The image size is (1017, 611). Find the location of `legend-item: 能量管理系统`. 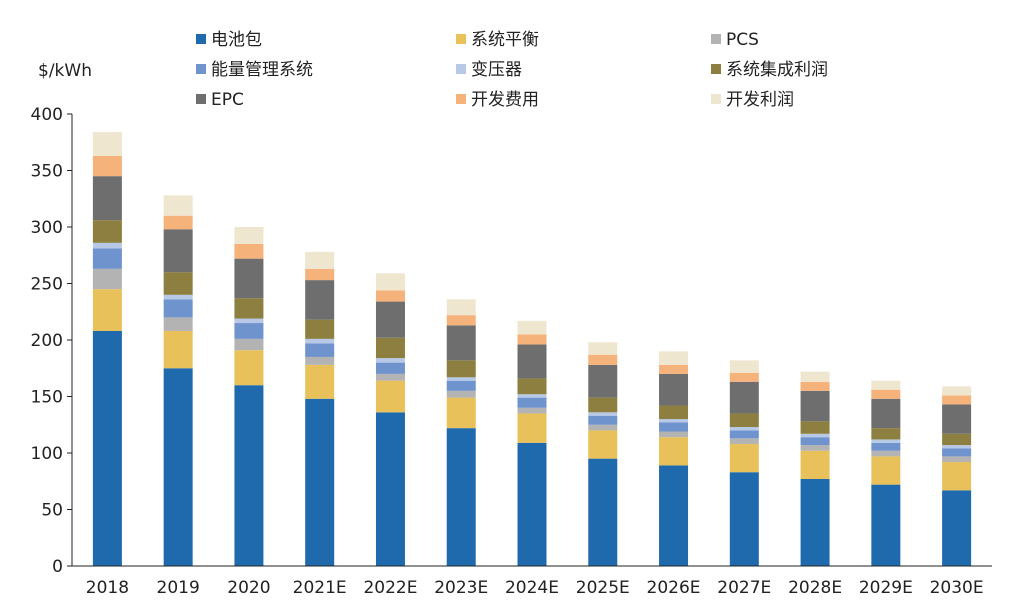

legend-item: 能量管理系统 is located at coordinates (254, 70).